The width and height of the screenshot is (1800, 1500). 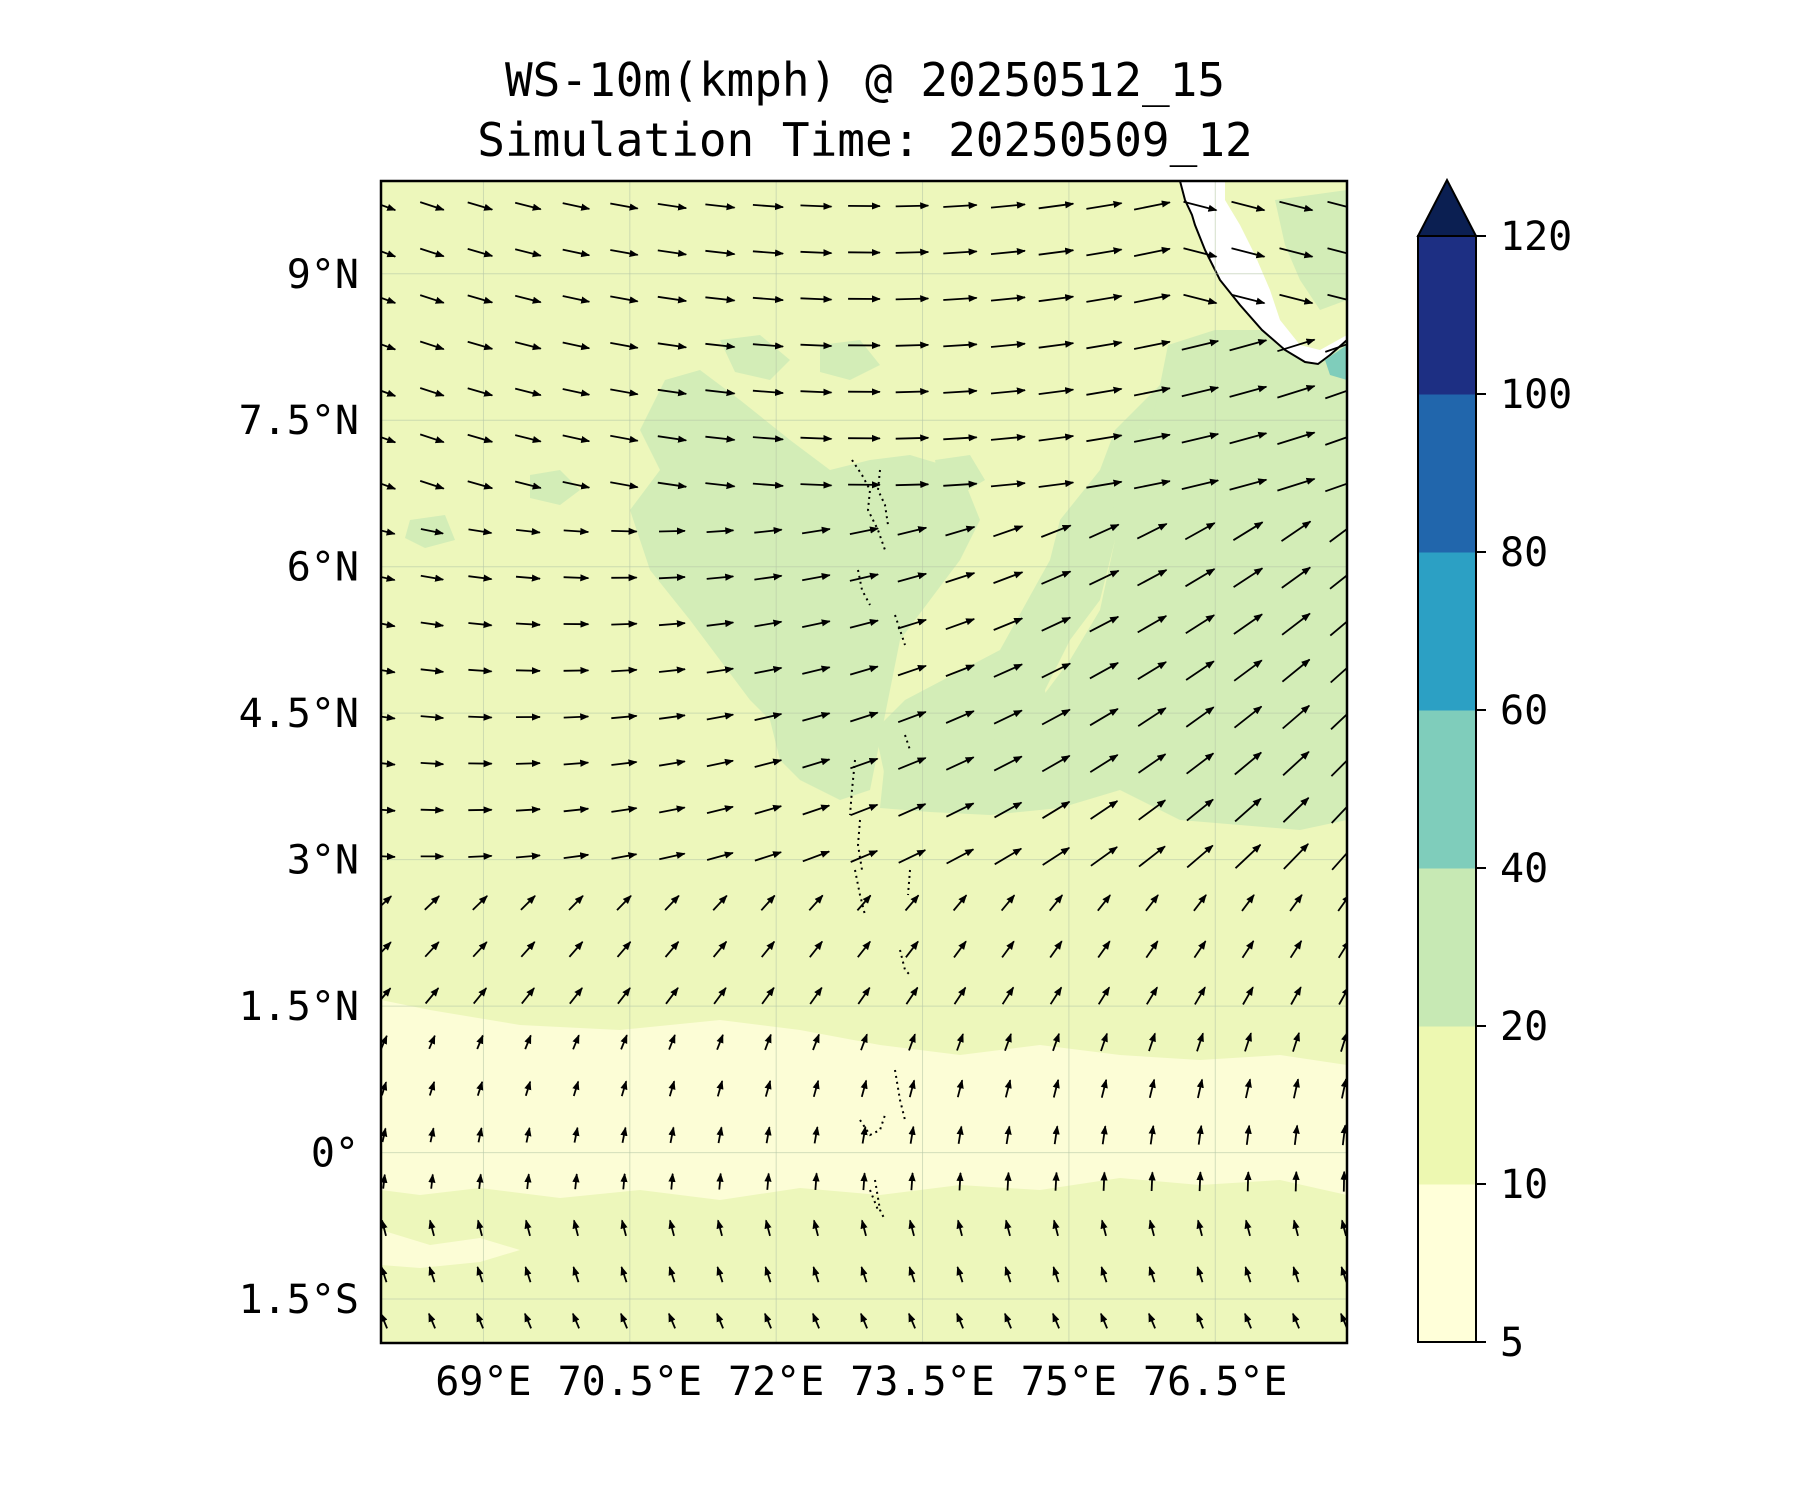 What do you see at coordinates (880, 840) in the screenshot?
I see `maldives-islands` at bounding box center [880, 840].